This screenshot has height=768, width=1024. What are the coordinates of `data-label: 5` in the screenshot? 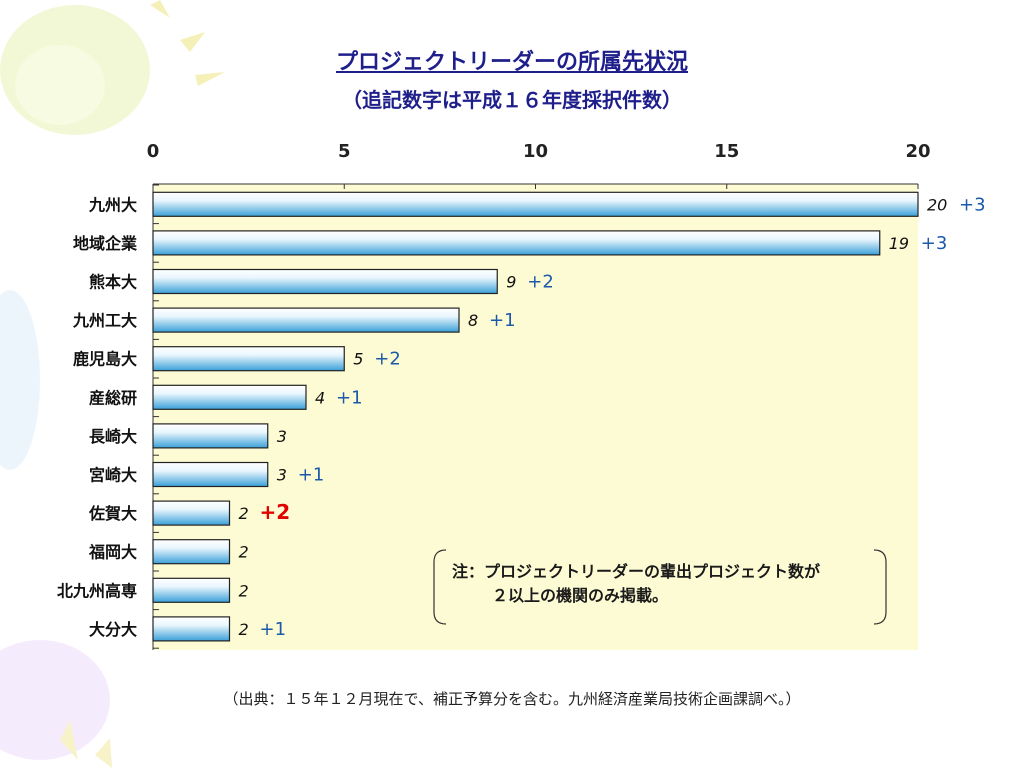 It's located at (358, 359).